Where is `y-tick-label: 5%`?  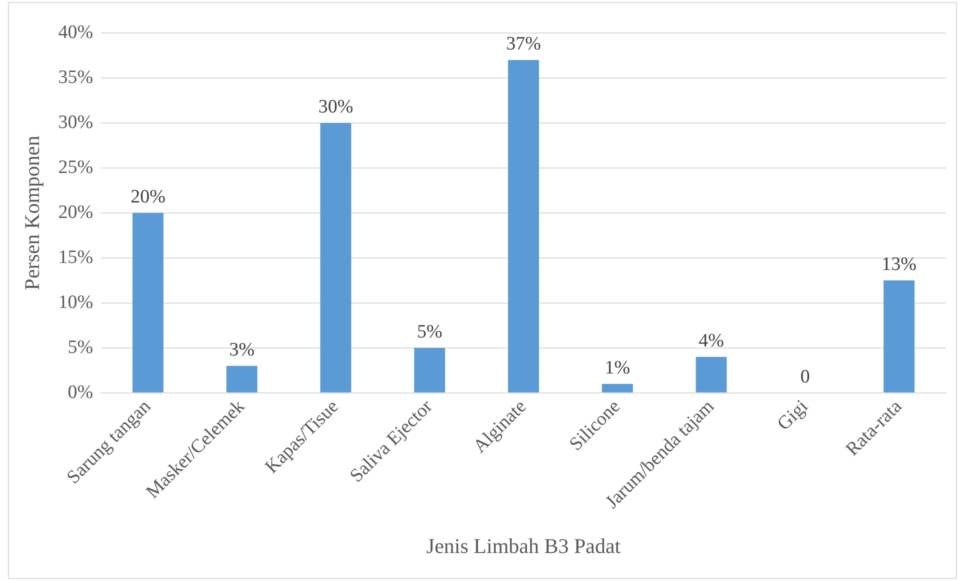 y-tick-label: 5% is located at coordinates (81, 347).